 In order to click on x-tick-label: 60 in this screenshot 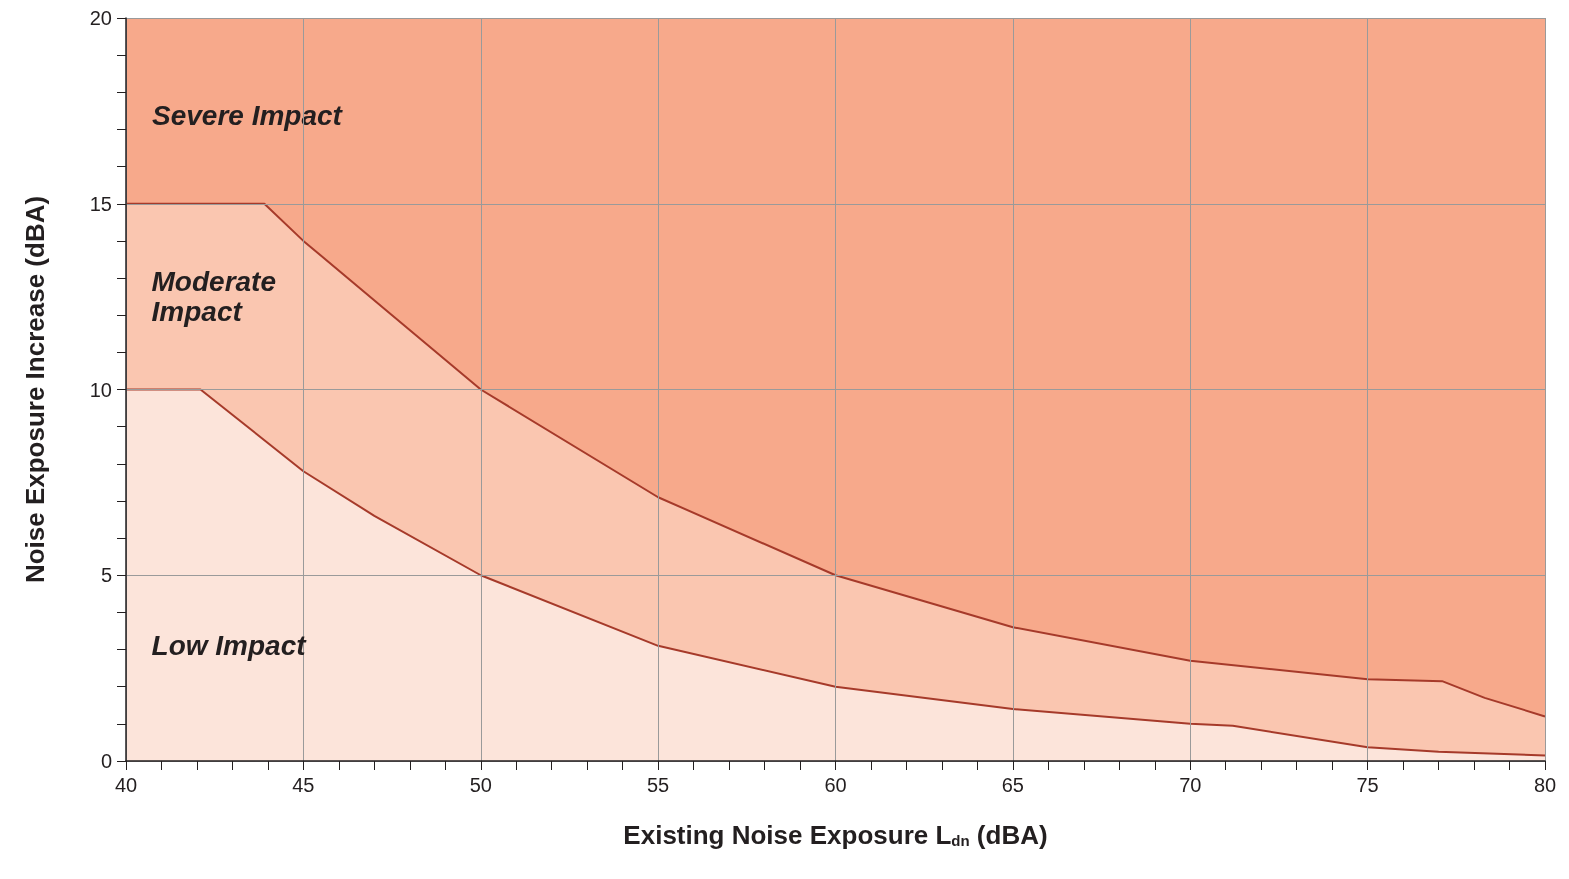, I will do `click(835, 785)`.